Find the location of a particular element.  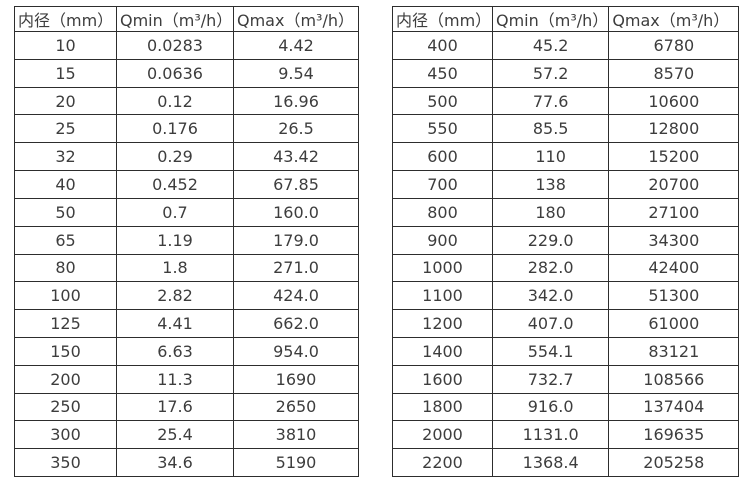

cell: 26.5 is located at coordinates (296, 129).